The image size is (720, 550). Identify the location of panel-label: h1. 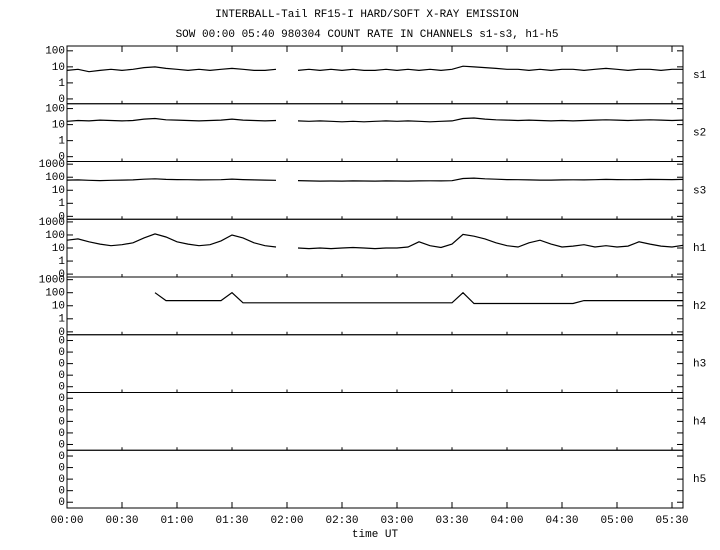
(700, 249).